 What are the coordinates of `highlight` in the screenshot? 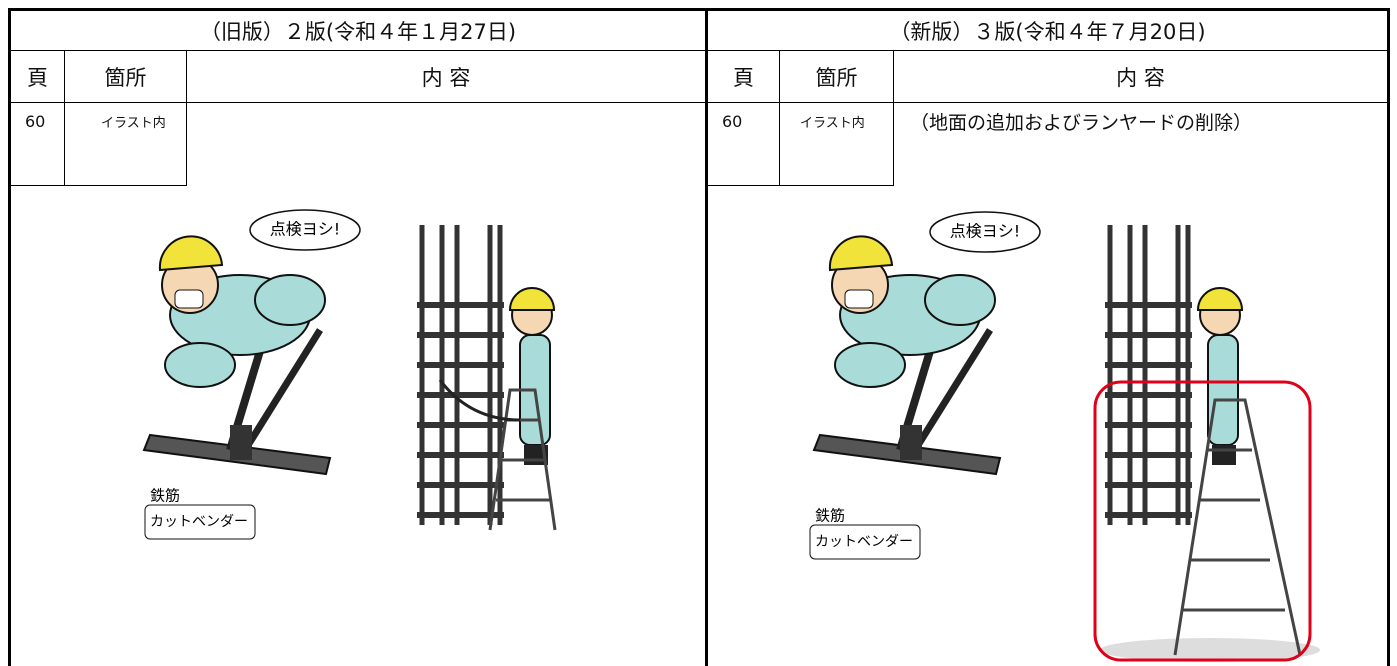 It's located at (1202, 521).